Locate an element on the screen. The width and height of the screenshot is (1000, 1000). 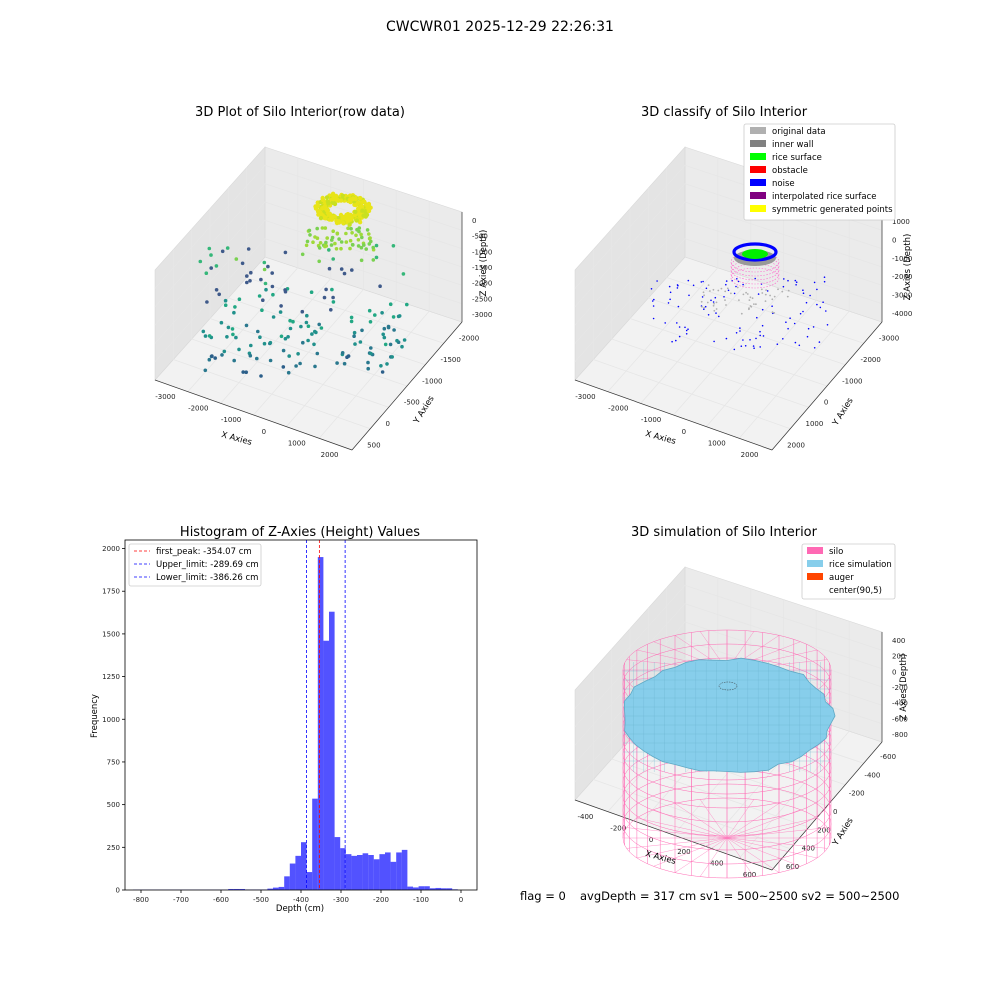
simulation-legend-label: silo is located at coordinates (836, 552).